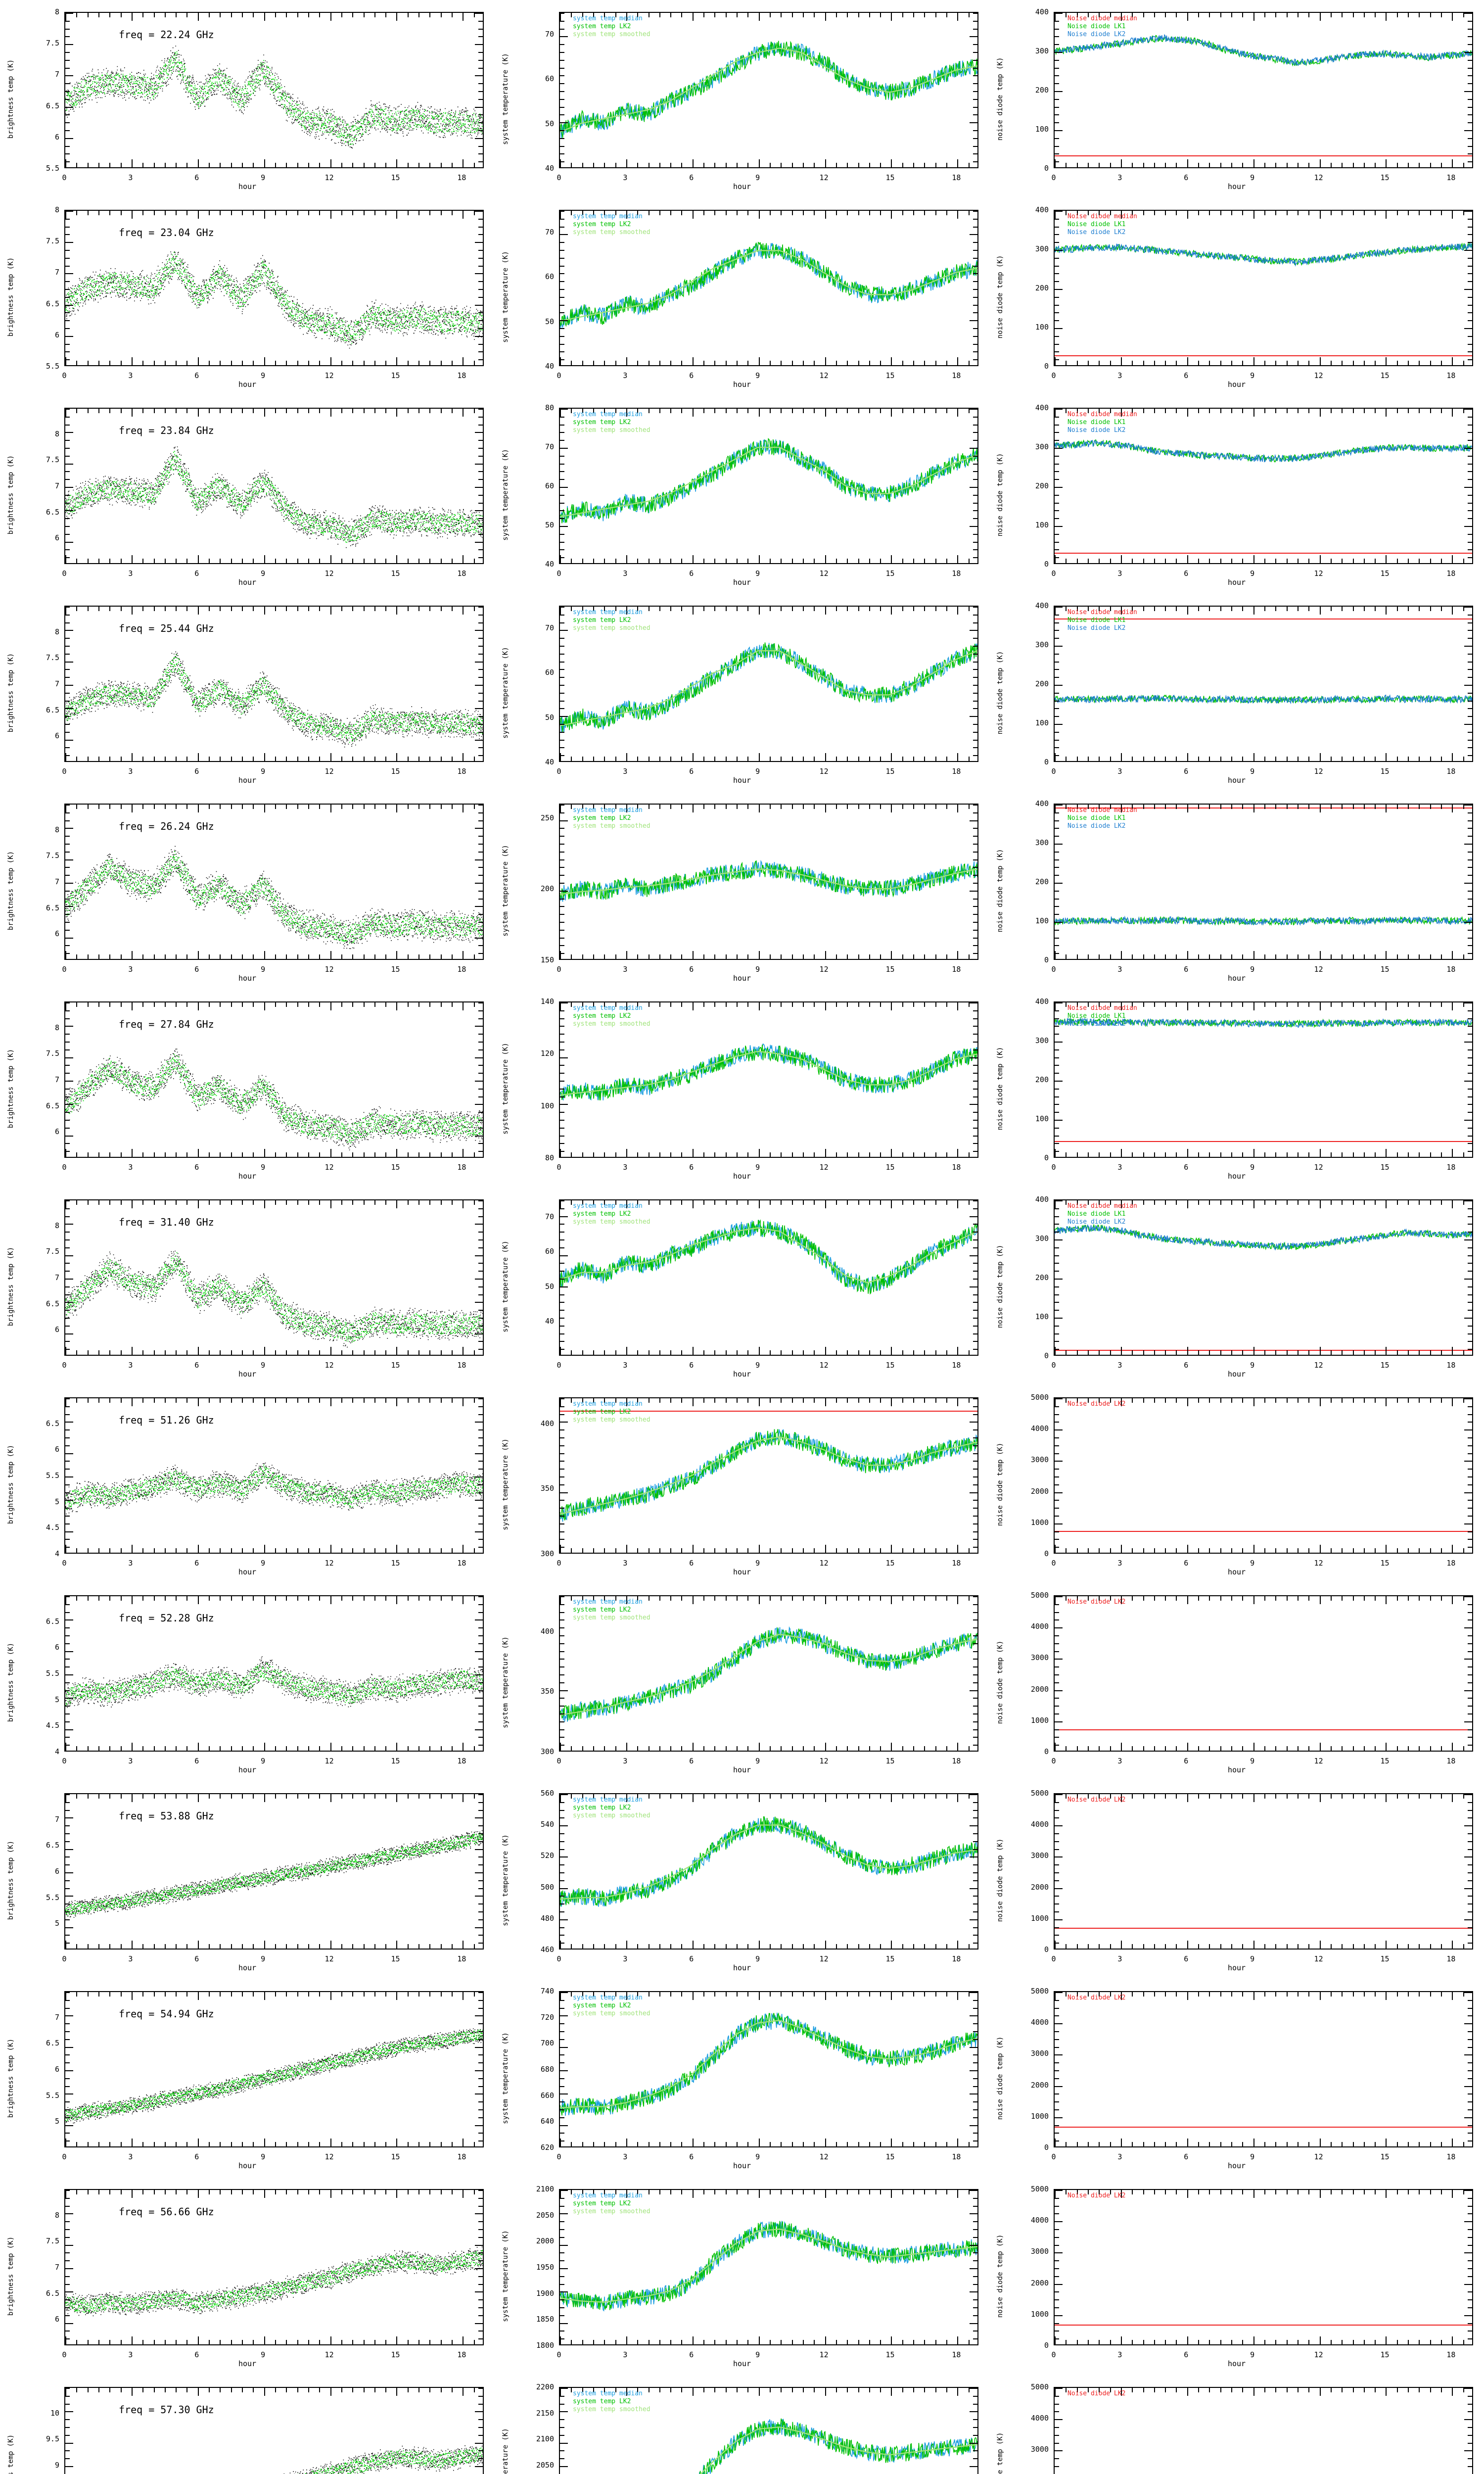 The width and height of the screenshot is (1484, 2474). Describe the element at coordinates (506, 1286) in the screenshot. I see `y-axis-title: system temperature (K)` at that location.